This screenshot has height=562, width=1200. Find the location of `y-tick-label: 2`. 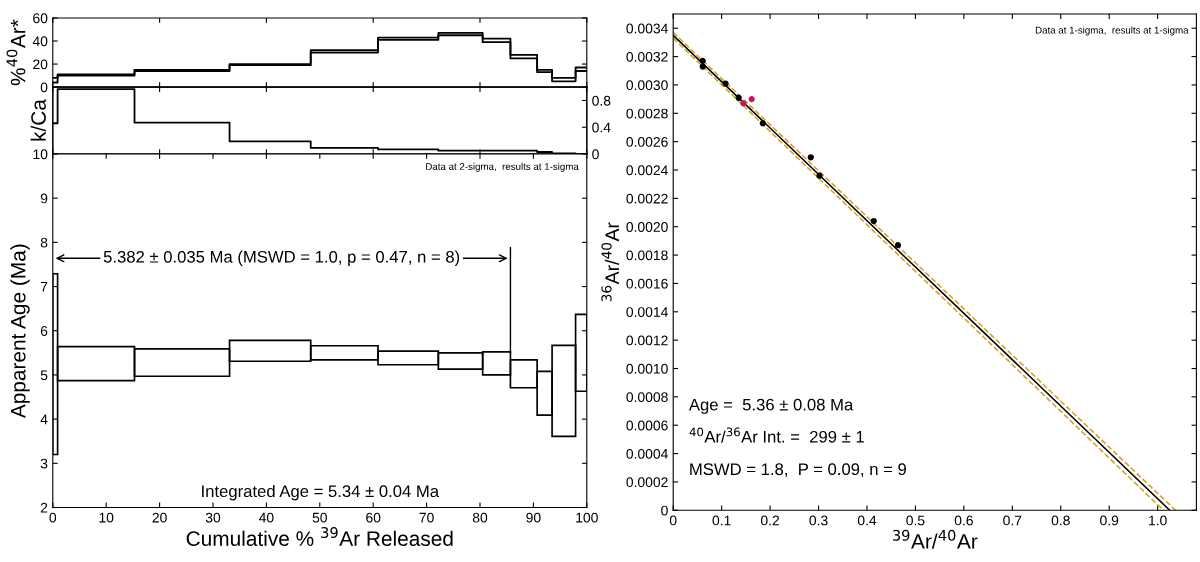

y-tick-label: 2 is located at coordinates (44, 507).